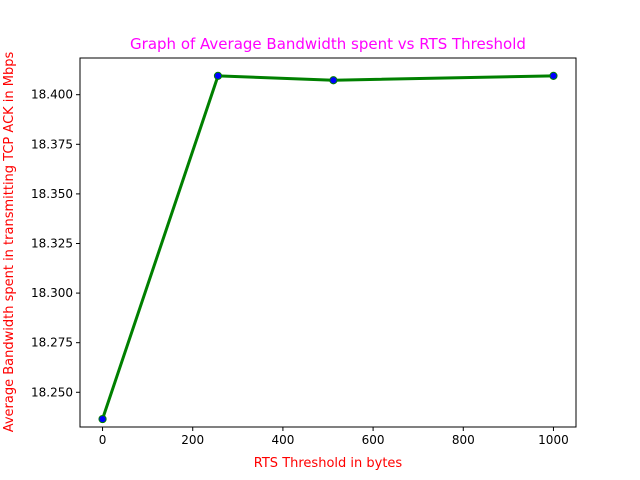  What do you see at coordinates (463, 440) in the screenshot?
I see `x-tick-label: 800` at bounding box center [463, 440].